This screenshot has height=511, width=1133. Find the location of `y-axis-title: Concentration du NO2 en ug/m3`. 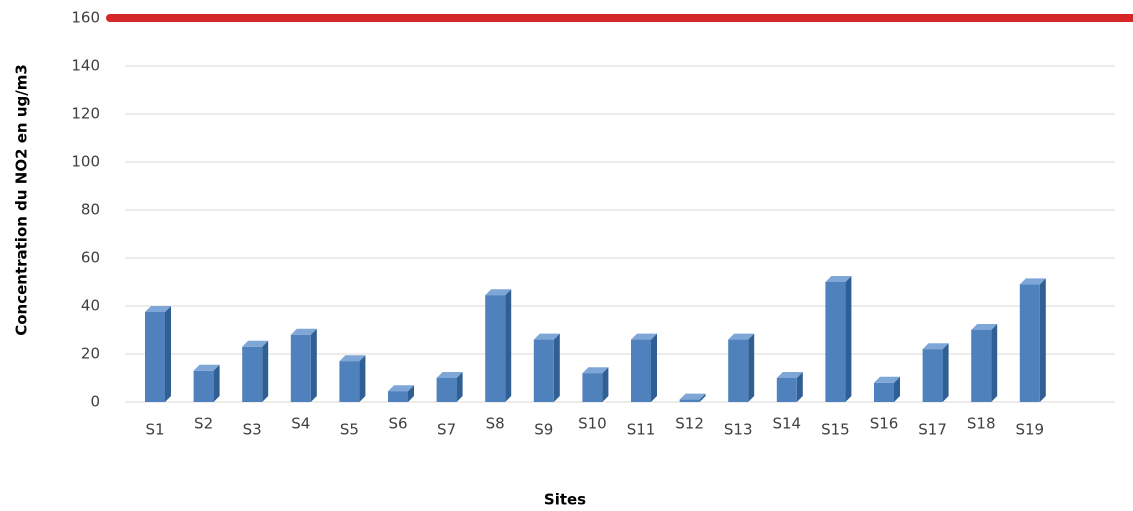

y-axis-title: Concentration du NO2 en ug/m3 is located at coordinates (22, 200).